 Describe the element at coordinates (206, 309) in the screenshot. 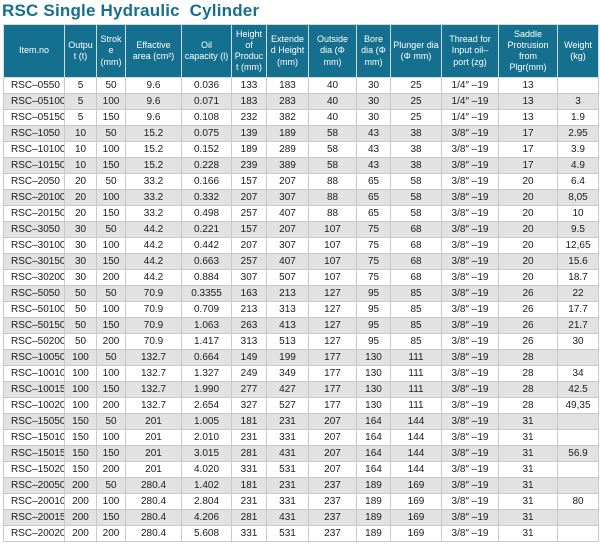

I see `cell-oil-capacity: 0.709` at that location.